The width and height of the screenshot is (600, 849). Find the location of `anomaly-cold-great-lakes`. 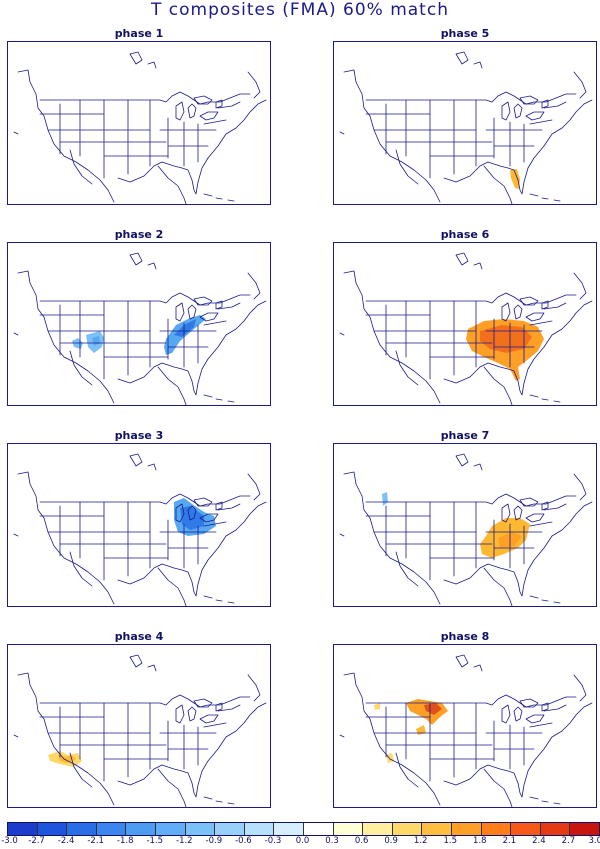

anomaly-cold-great-lakes is located at coordinates (195, 517).